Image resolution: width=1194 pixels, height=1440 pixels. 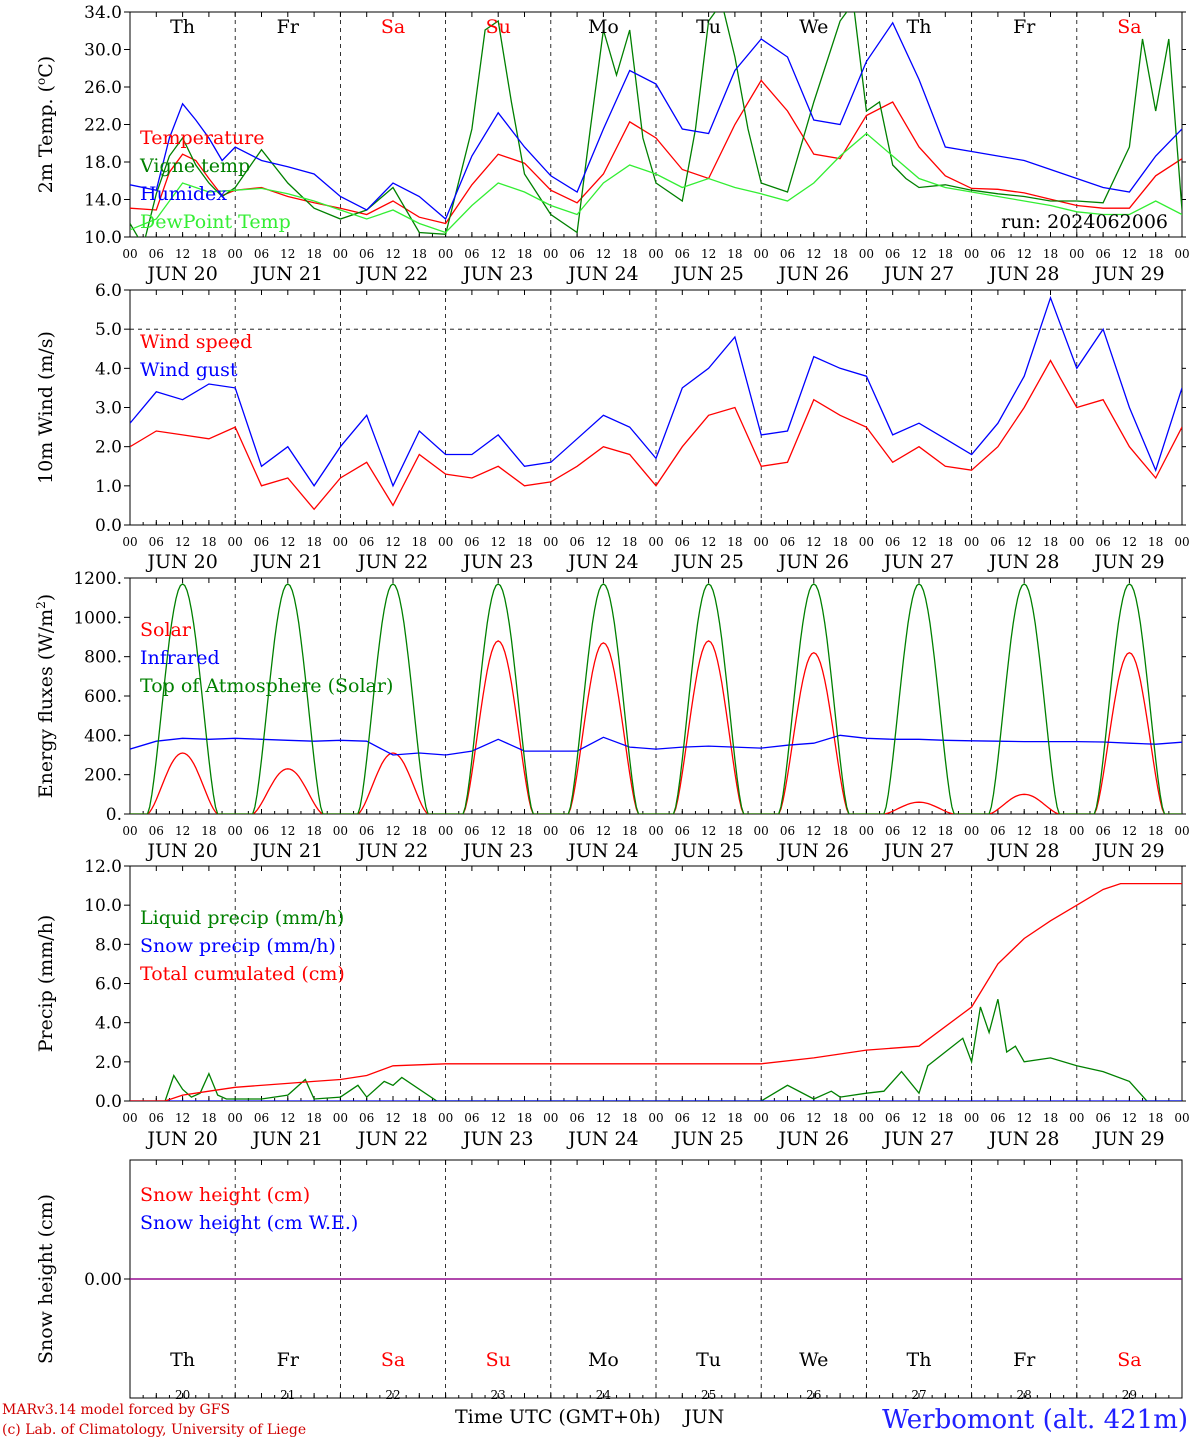 What do you see at coordinates (707, 274) in the screenshot?
I see `date-label: JUN 25` at bounding box center [707, 274].